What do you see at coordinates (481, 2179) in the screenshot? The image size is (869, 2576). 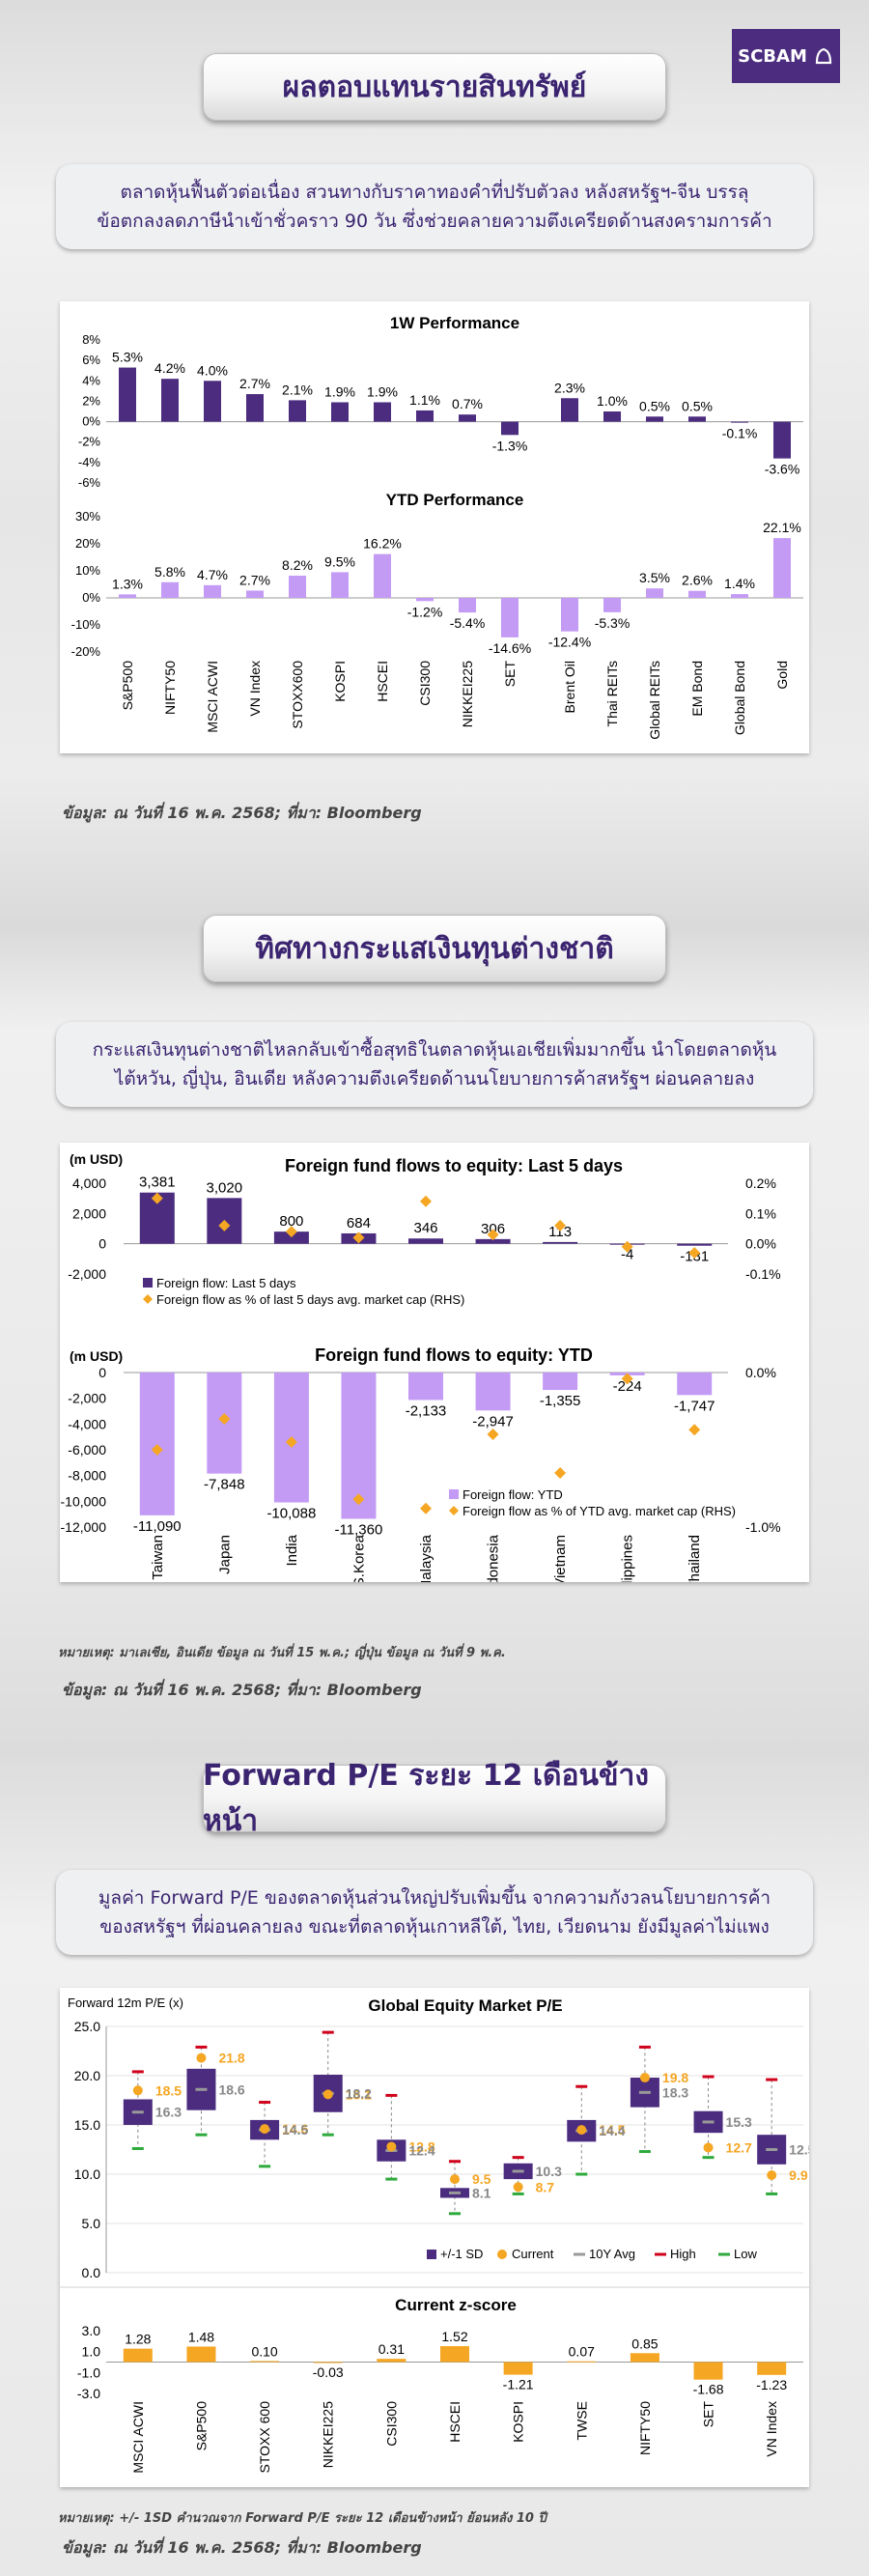 I see `current-label: 9.5` at bounding box center [481, 2179].